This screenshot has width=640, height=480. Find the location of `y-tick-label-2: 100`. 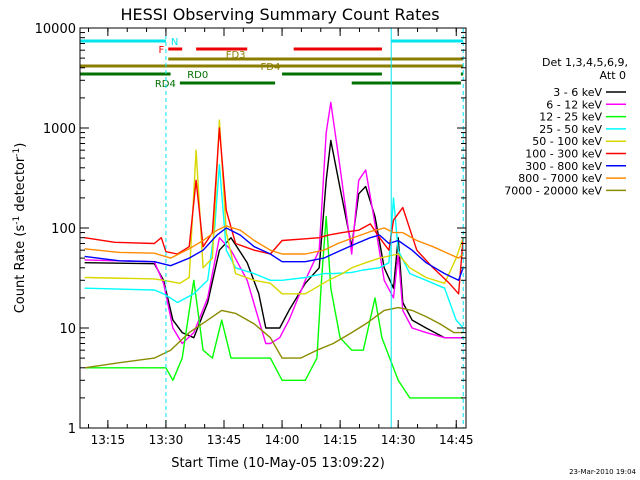

y-tick-label-2: 100 is located at coordinates (63, 229).